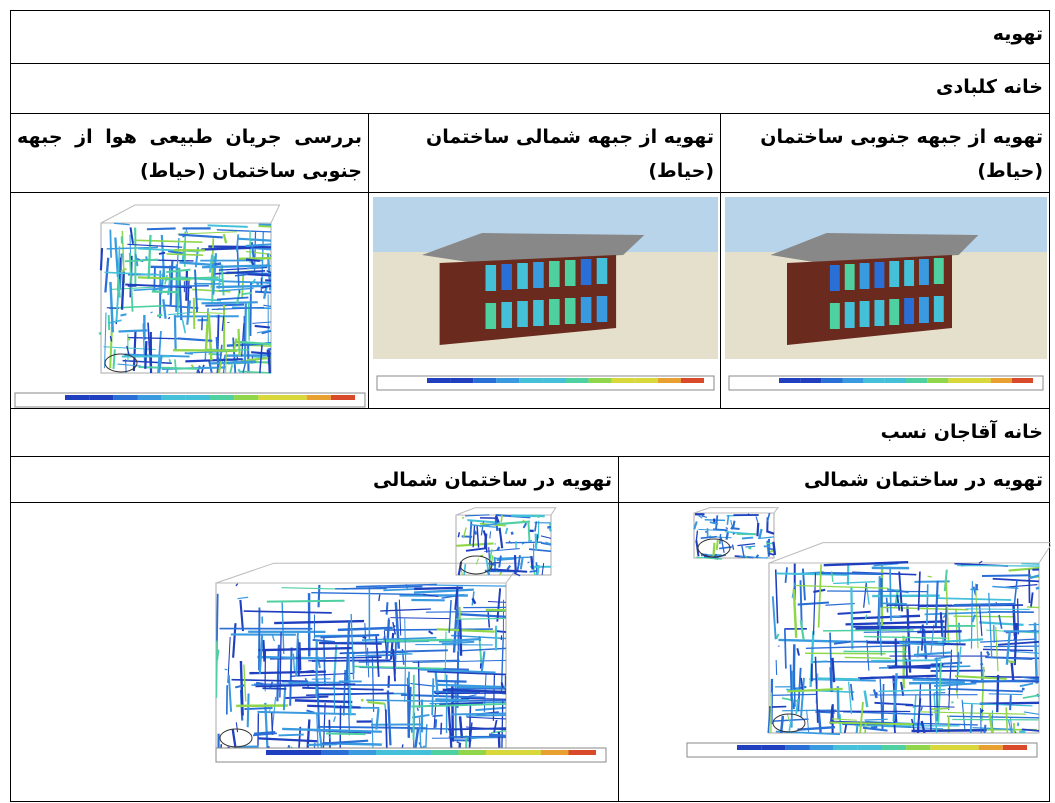  What do you see at coordinates (834, 479) in the screenshot?
I see `caption-cell: تهویه در ساختمان شمالی` at bounding box center [834, 479].